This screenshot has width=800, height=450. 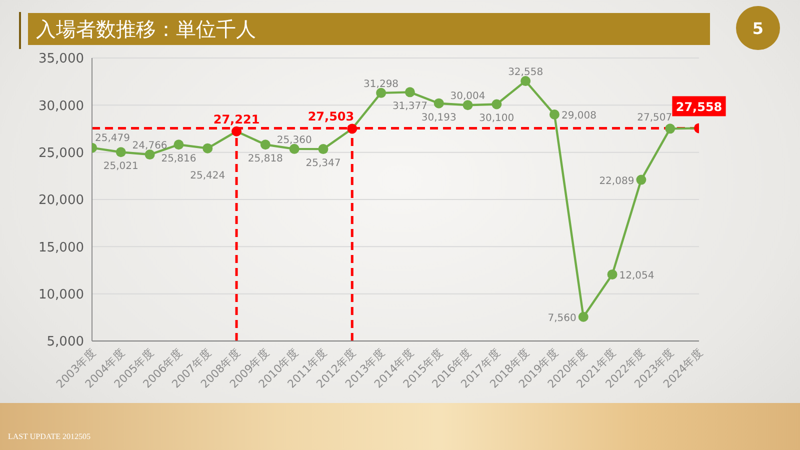 What do you see at coordinates (61, 248) in the screenshot?
I see `y-tick-label: 15,000` at bounding box center [61, 248].